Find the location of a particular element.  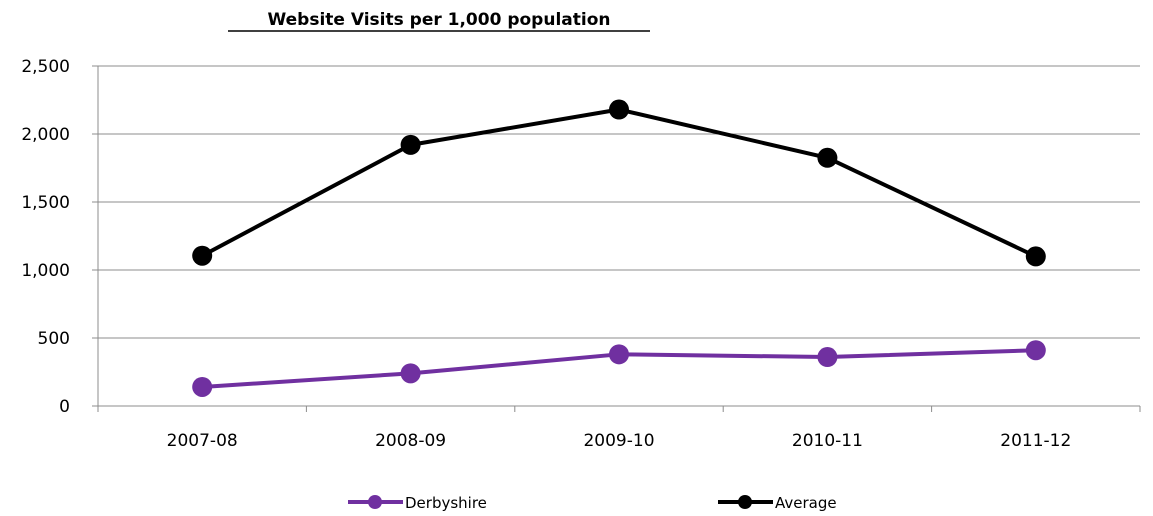

x-tick-label: 2010-11 is located at coordinates (827, 441).